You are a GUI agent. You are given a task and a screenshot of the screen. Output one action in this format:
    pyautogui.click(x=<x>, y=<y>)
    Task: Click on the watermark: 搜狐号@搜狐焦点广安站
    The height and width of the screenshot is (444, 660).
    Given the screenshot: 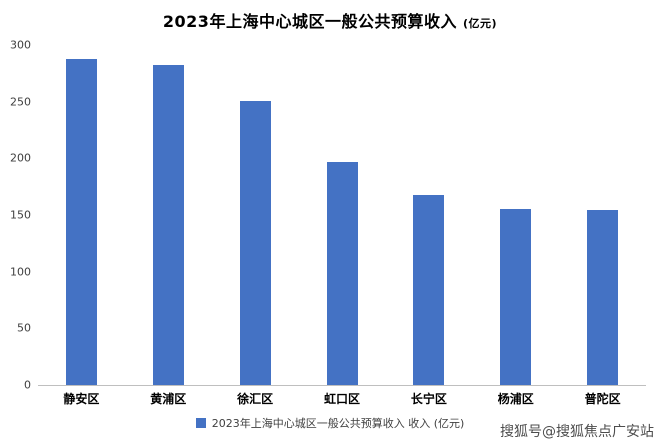 What is the action you would take?
    pyautogui.click(x=577, y=432)
    